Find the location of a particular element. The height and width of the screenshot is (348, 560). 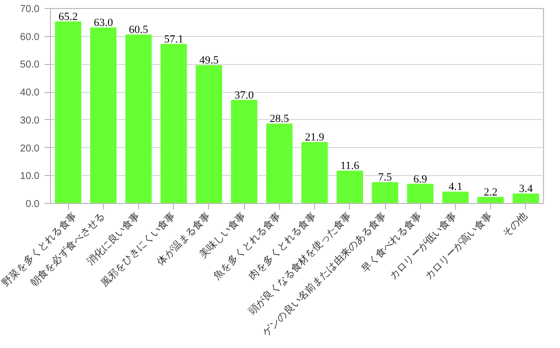

data-label: 21.9 is located at coordinates (314, 137).